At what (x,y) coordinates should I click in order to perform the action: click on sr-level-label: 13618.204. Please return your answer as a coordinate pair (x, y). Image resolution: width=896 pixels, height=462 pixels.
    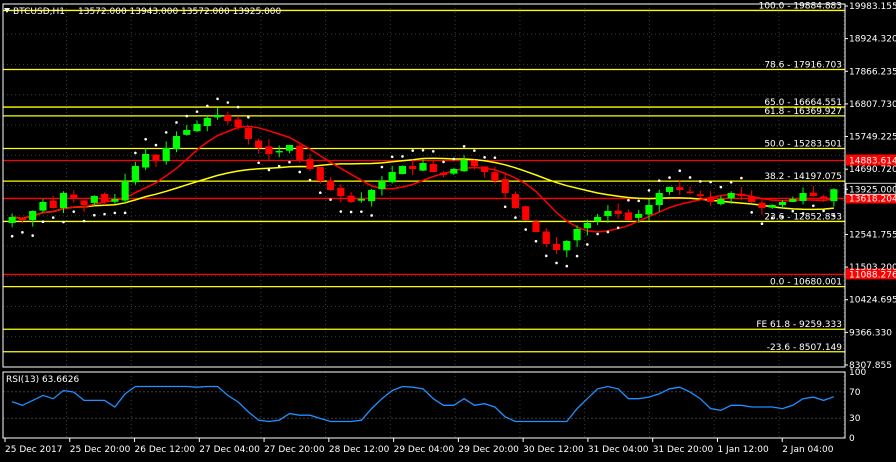
    Looking at the image, I should click on (872, 199).